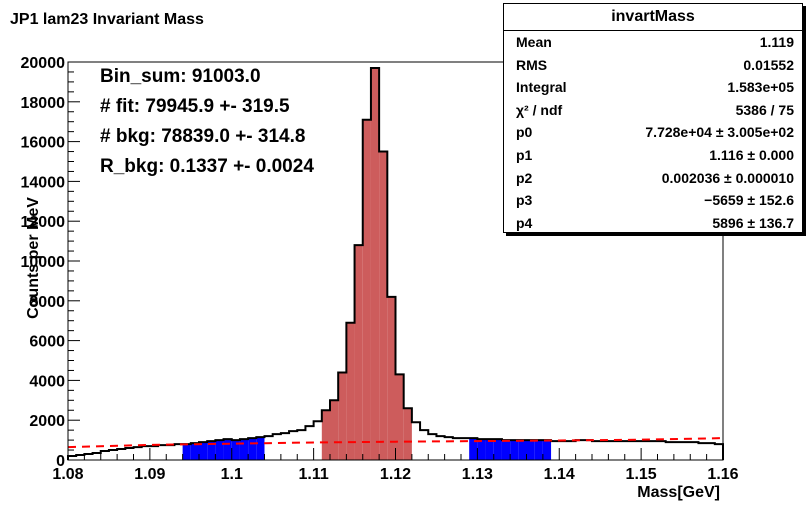  What do you see at coordinates (559, 474) in the screenshot?
I see `x-tick-label: 1.14` at bounding box center [559, 474].